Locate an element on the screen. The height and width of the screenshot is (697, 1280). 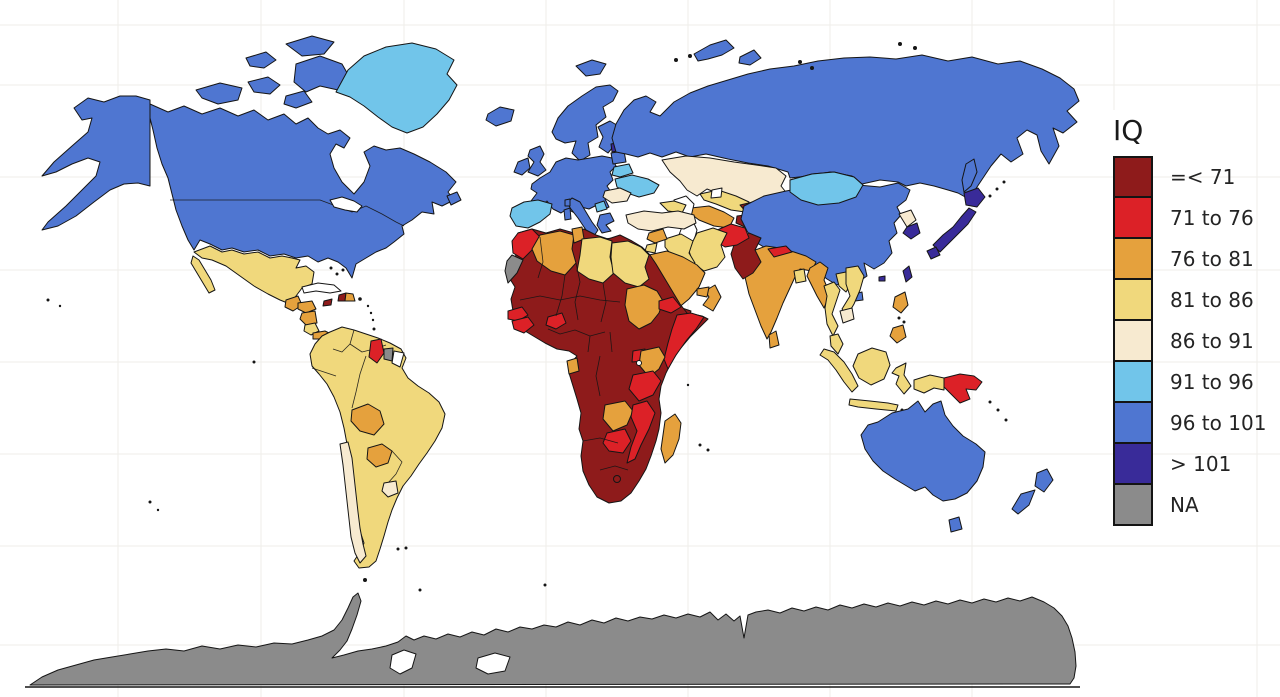
country-south-korea is located at coordinates (911, 231).